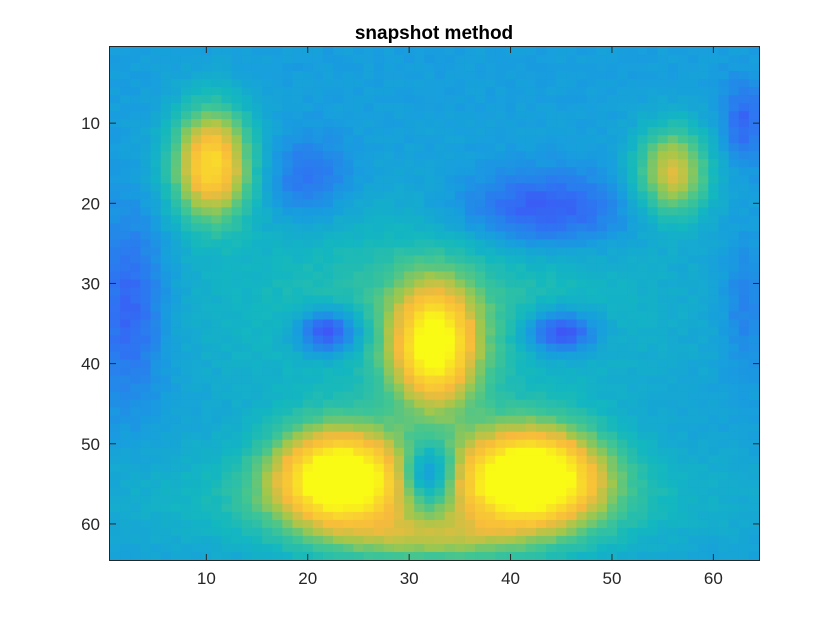 The width and height of the screenshot is (840, 630). I want to click on y-tick-label: 40, so click(90, 364).